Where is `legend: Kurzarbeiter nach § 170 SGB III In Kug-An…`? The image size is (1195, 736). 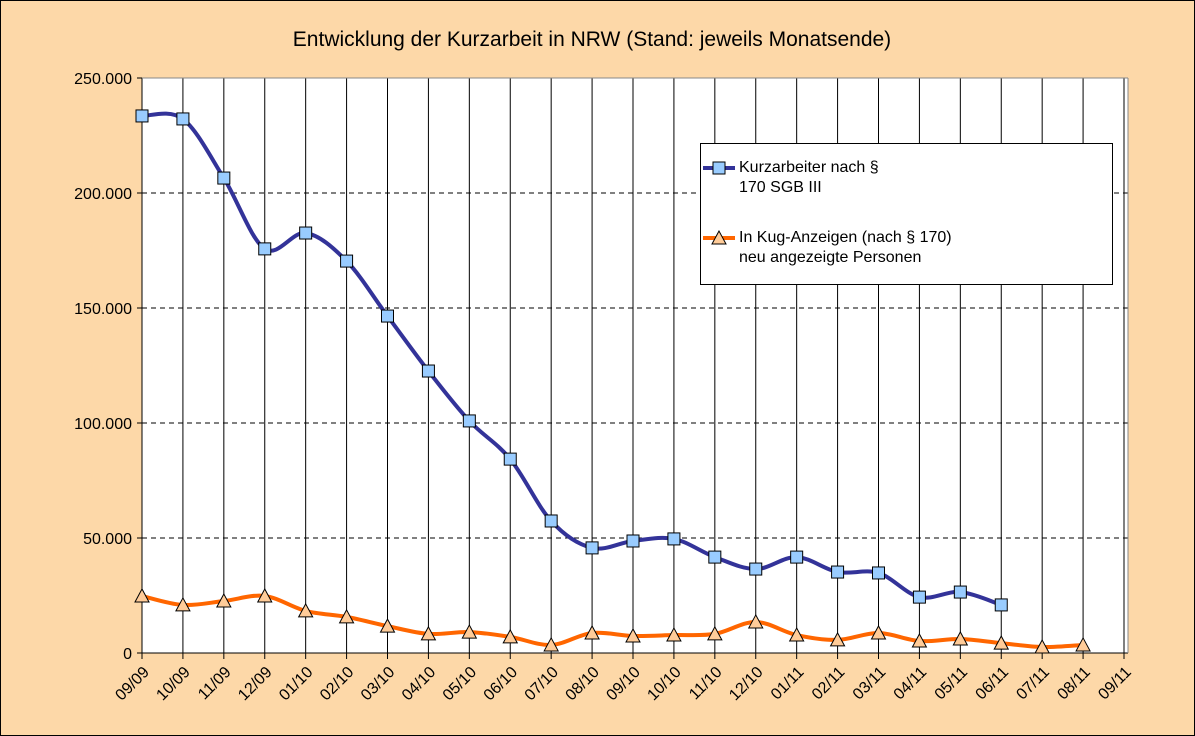
legend: Kurzarbeiter nach § 170 SGB III In Kug-An… is located at coordinates (906, 214).